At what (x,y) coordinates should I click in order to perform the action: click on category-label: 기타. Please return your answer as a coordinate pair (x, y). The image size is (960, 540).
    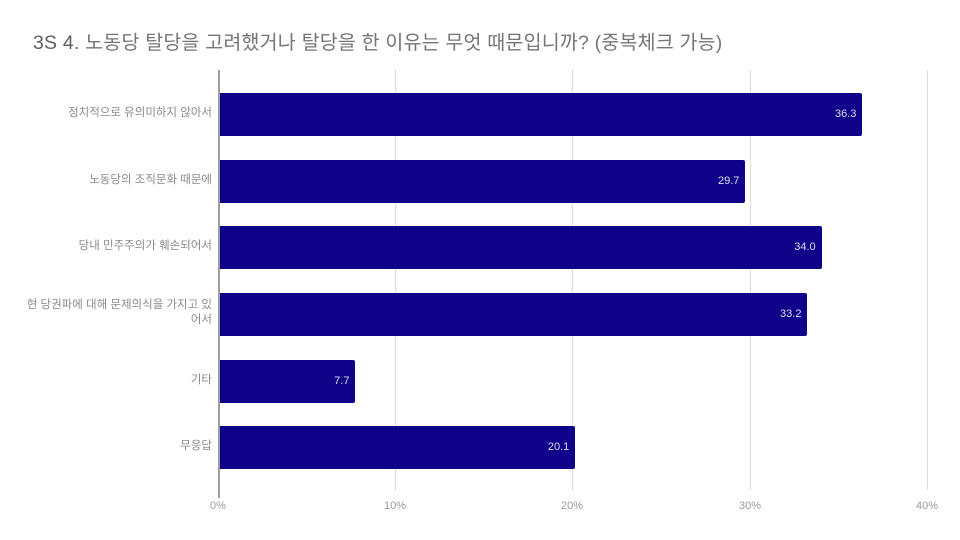
    Looking at the image, I should click on (201, 380).